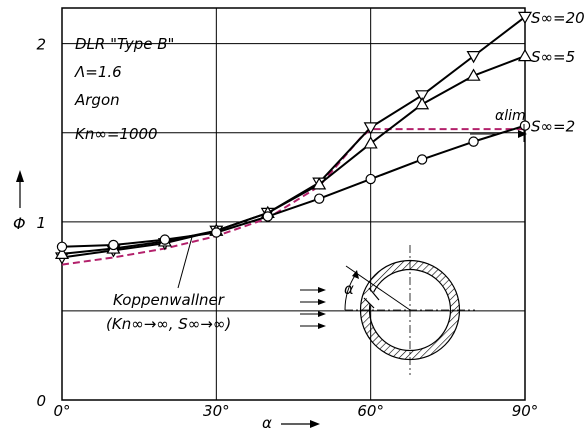  I want to click on series-labels: S∞=20 S∞=5 S∞=2, so click(558, 72).